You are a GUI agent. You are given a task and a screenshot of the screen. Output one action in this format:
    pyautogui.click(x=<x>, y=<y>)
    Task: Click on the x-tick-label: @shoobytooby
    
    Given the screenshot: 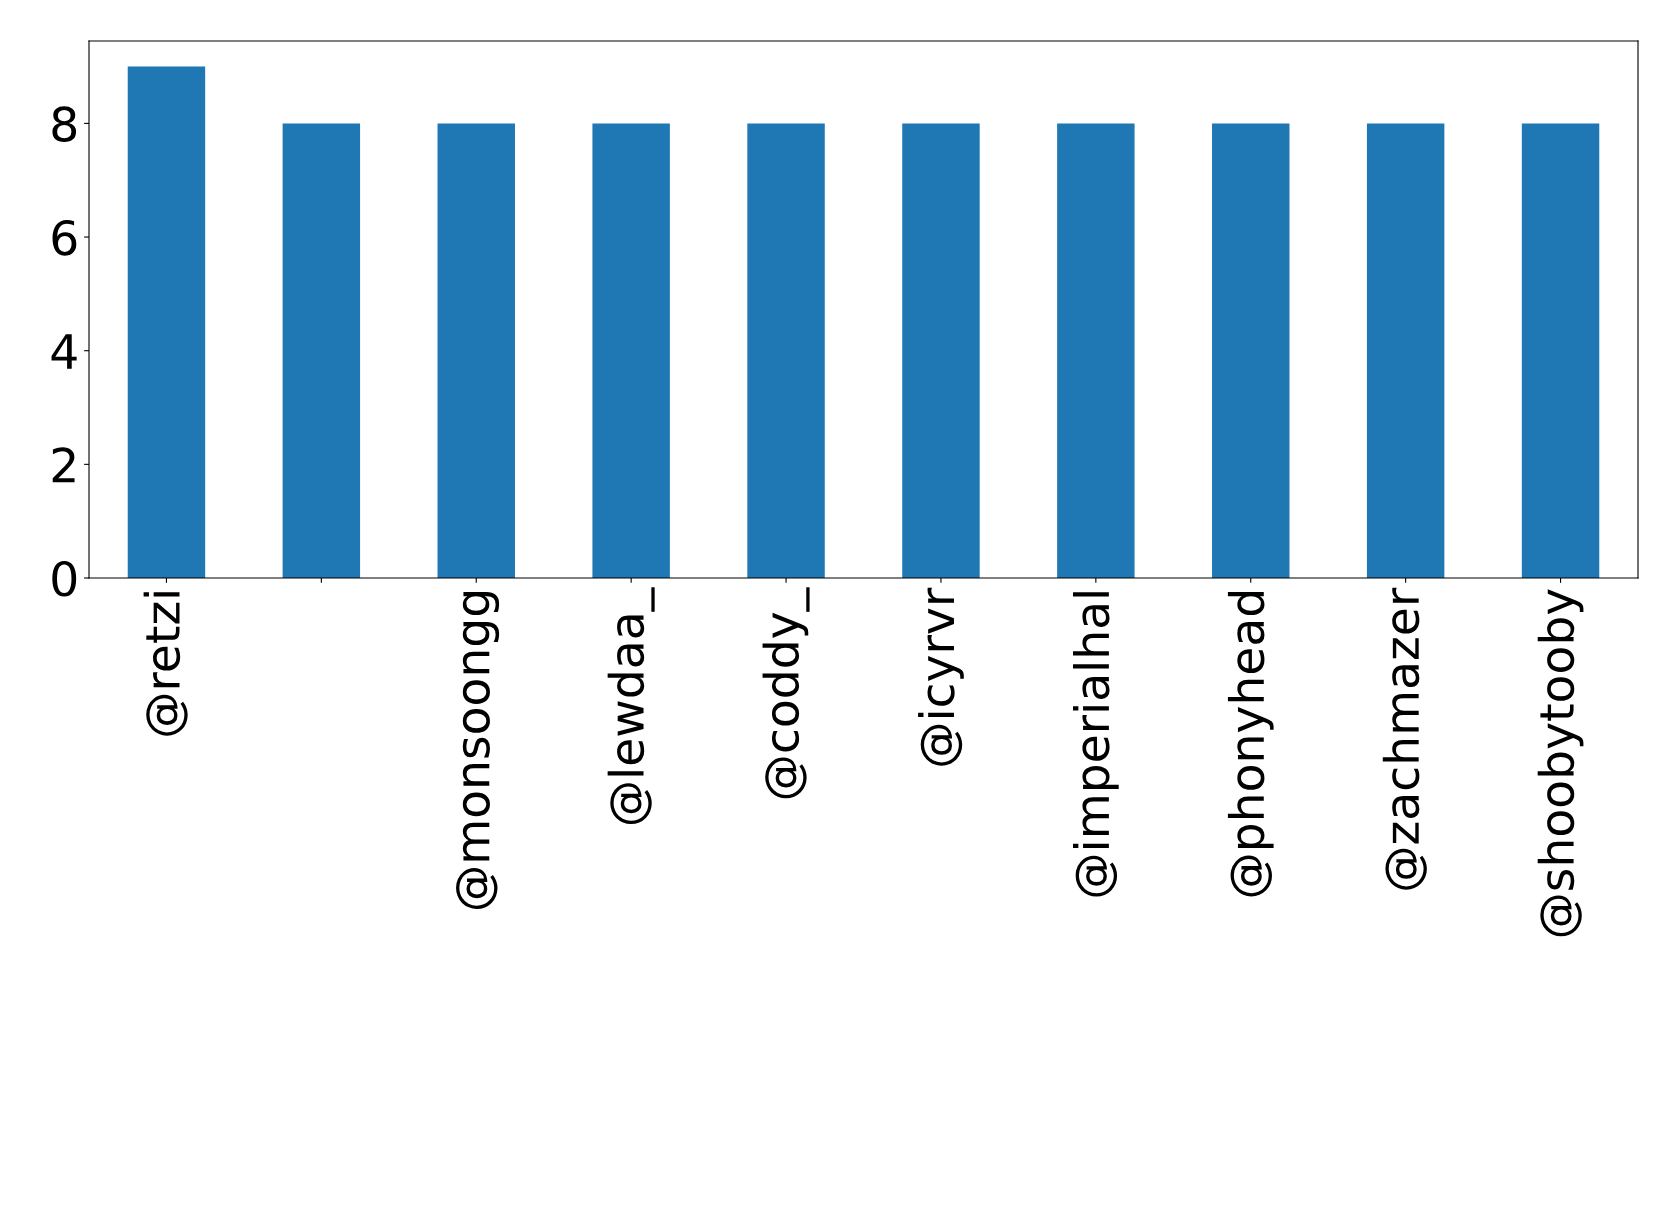 What is the action you would take?
    pyautogui.click(x=1560, y=763)
    